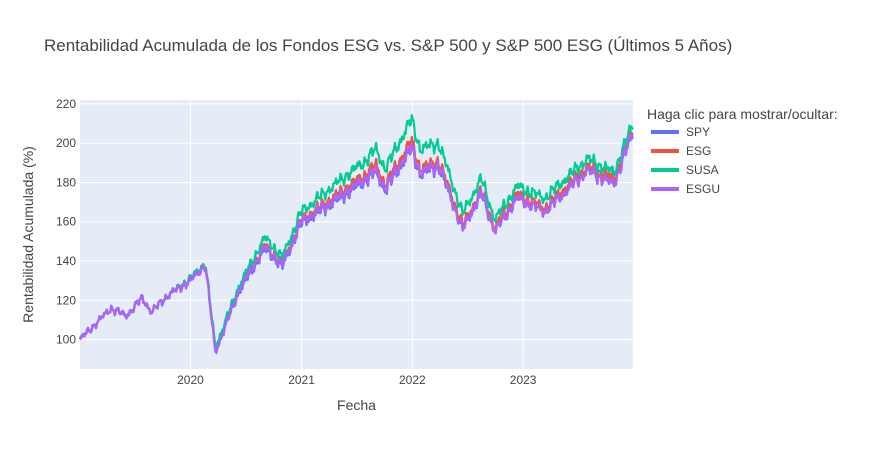 The width and height of the screenshot is (882, 455). Describe the element at coordinates (742, 114) in the screenshot. I see `legend-title: Haga clic para mostrar/ocultar:` at that location.